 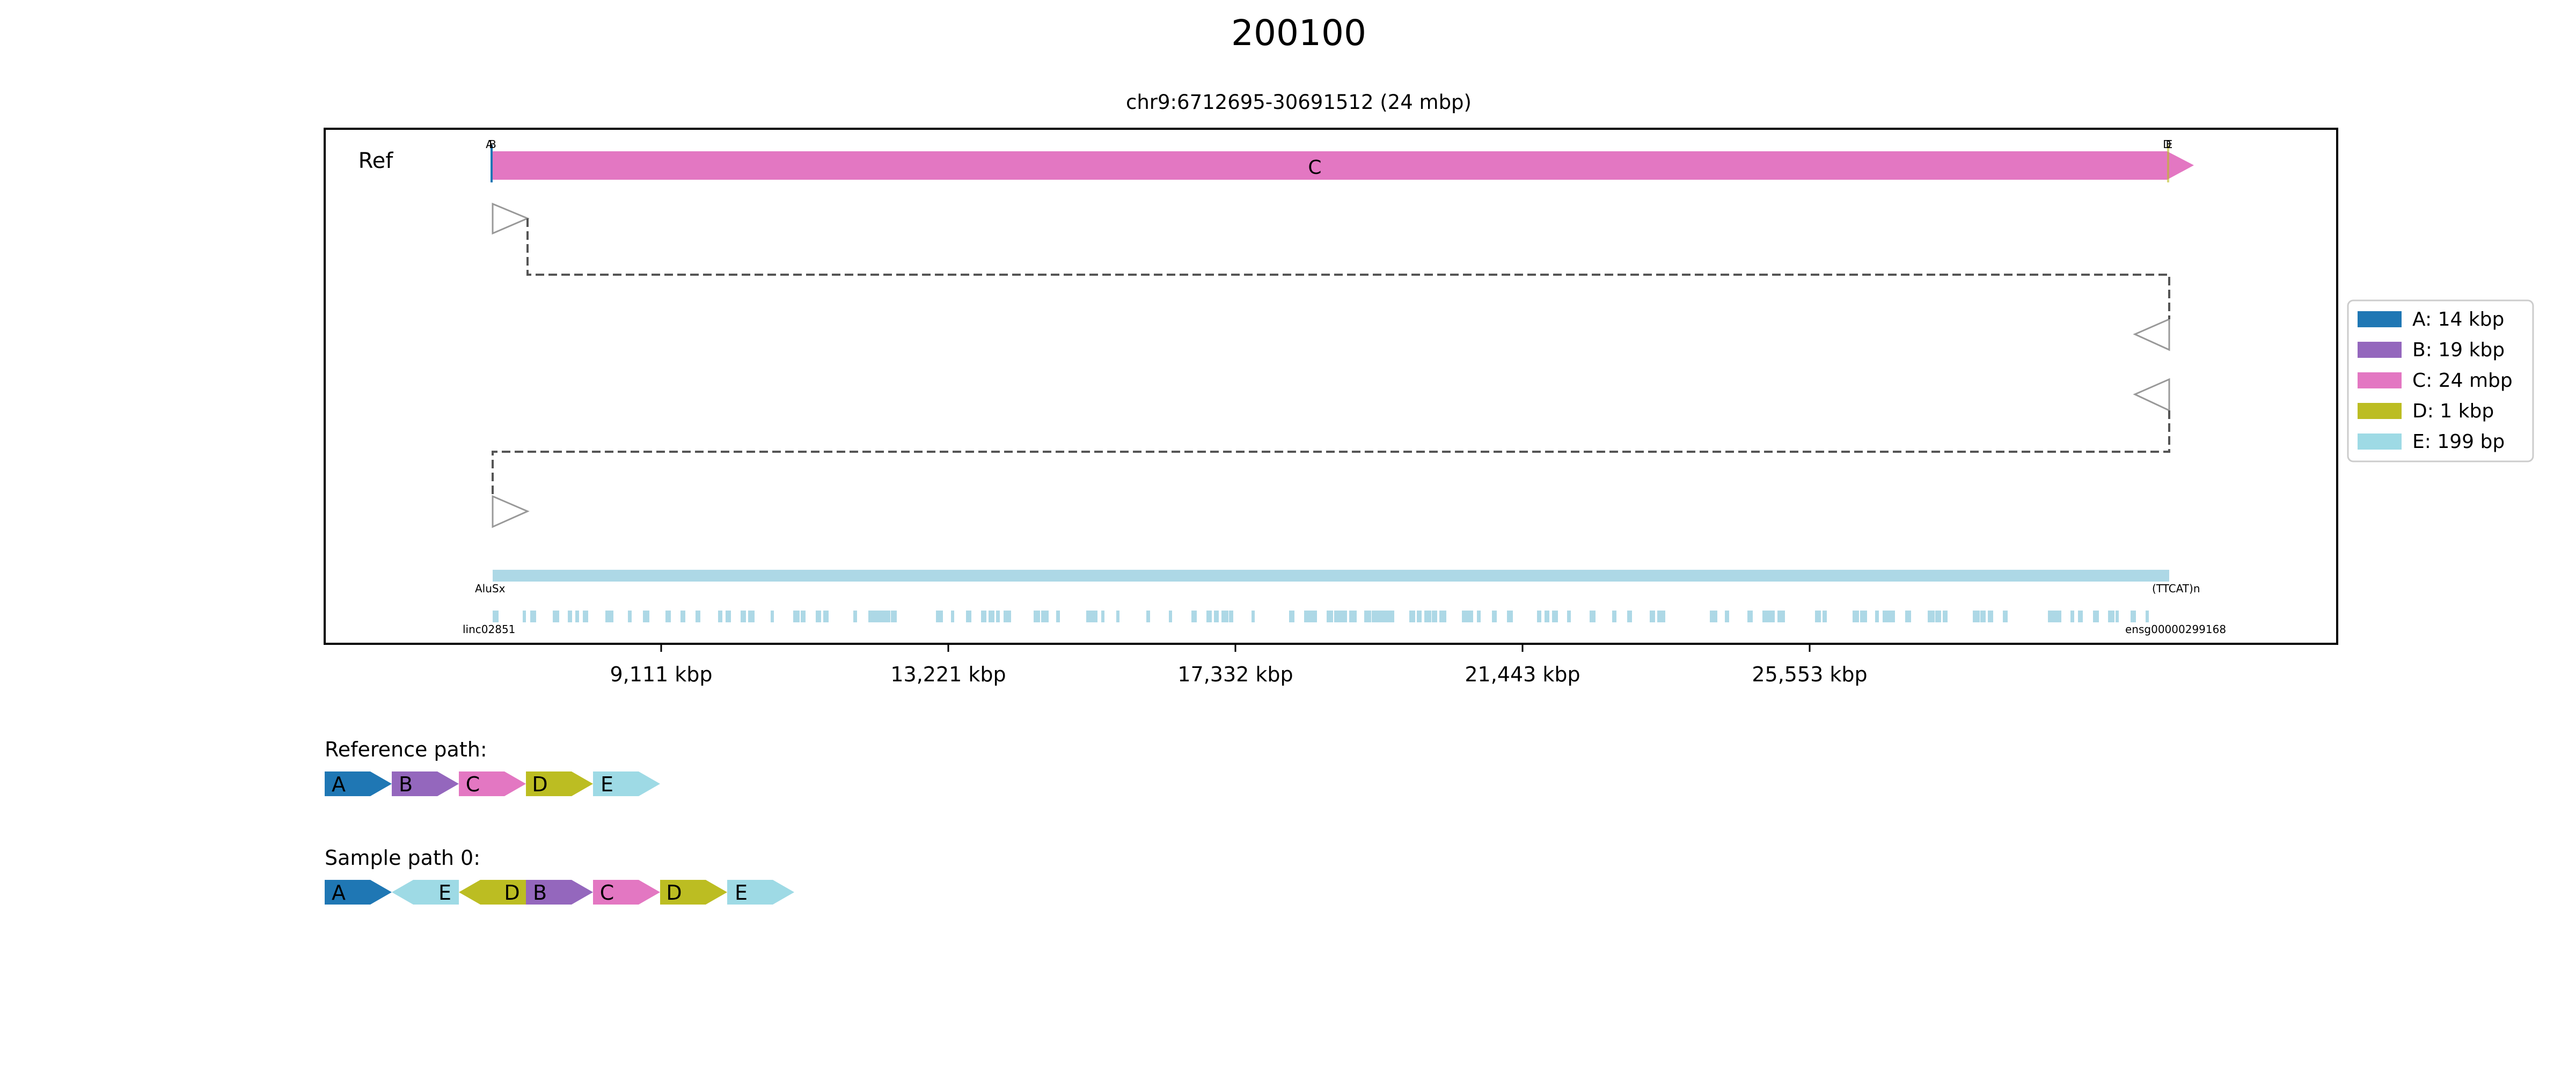 I want to click on connector-bottom, so click(x=1331, y=453).